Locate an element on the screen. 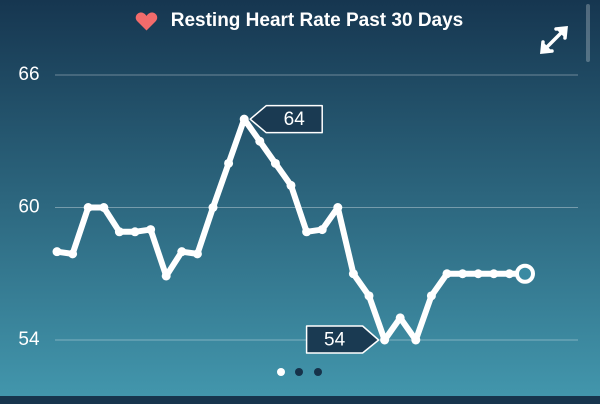 This screenshot has width=600, height=404. bottom-bar is located at coordinates (300, 400).